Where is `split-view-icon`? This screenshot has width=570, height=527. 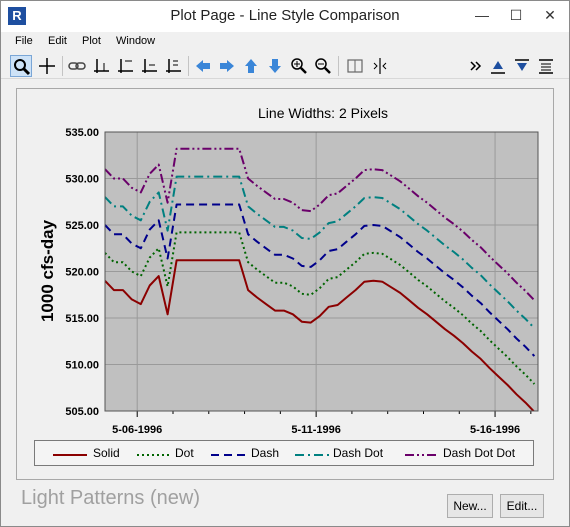 split-view-icon is located at coordinates (355, 66).